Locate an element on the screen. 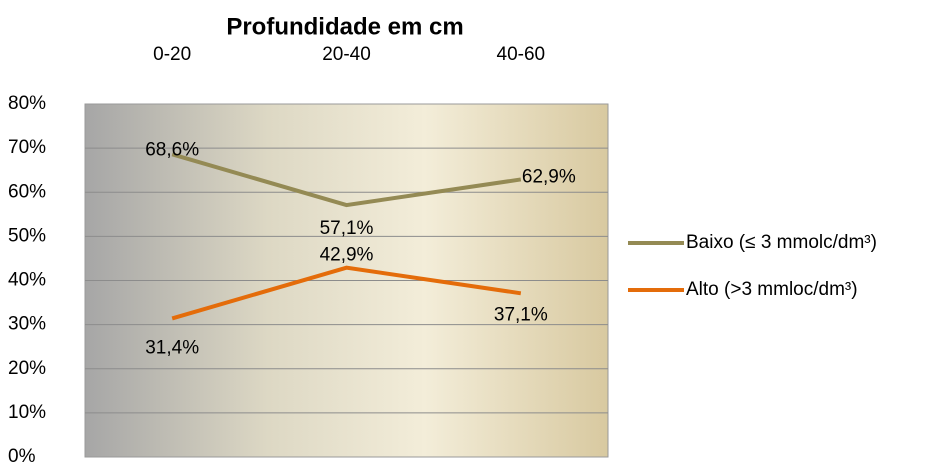  chart-title: Profundidade em cm is located at coordinates (344, 26).